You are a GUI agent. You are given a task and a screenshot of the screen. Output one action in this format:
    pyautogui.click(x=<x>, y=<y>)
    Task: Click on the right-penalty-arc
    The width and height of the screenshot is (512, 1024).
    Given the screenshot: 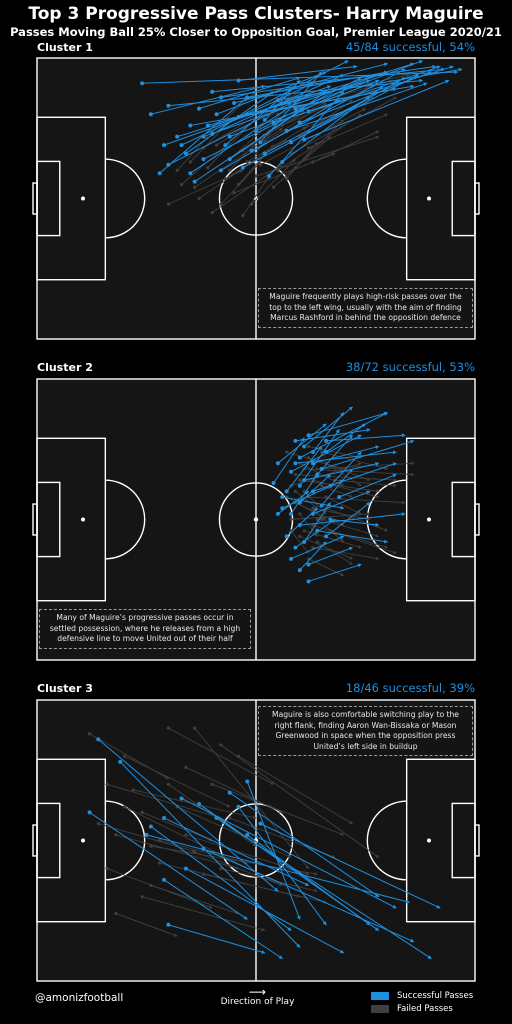 What is the action you would take?
    pyautogui.click(x=386, y=840)
    